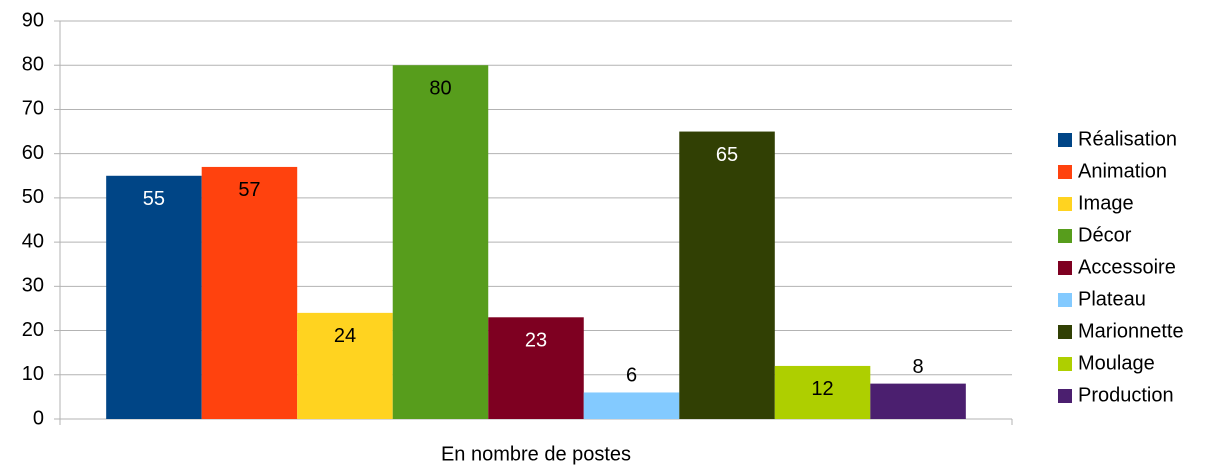 The height and width of the screenshot is (466, 1216). What do you see at coordinates (33, 286) in the screenshot?
I see `y-tick-label: 30` at bounding box center [33, 286].